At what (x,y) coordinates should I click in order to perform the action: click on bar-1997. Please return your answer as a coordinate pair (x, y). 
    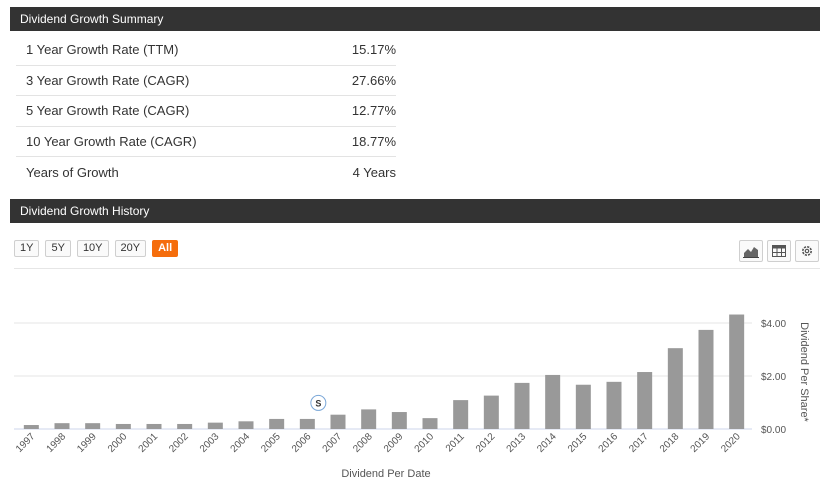
    Looking at the image, I should click on (31, 427).